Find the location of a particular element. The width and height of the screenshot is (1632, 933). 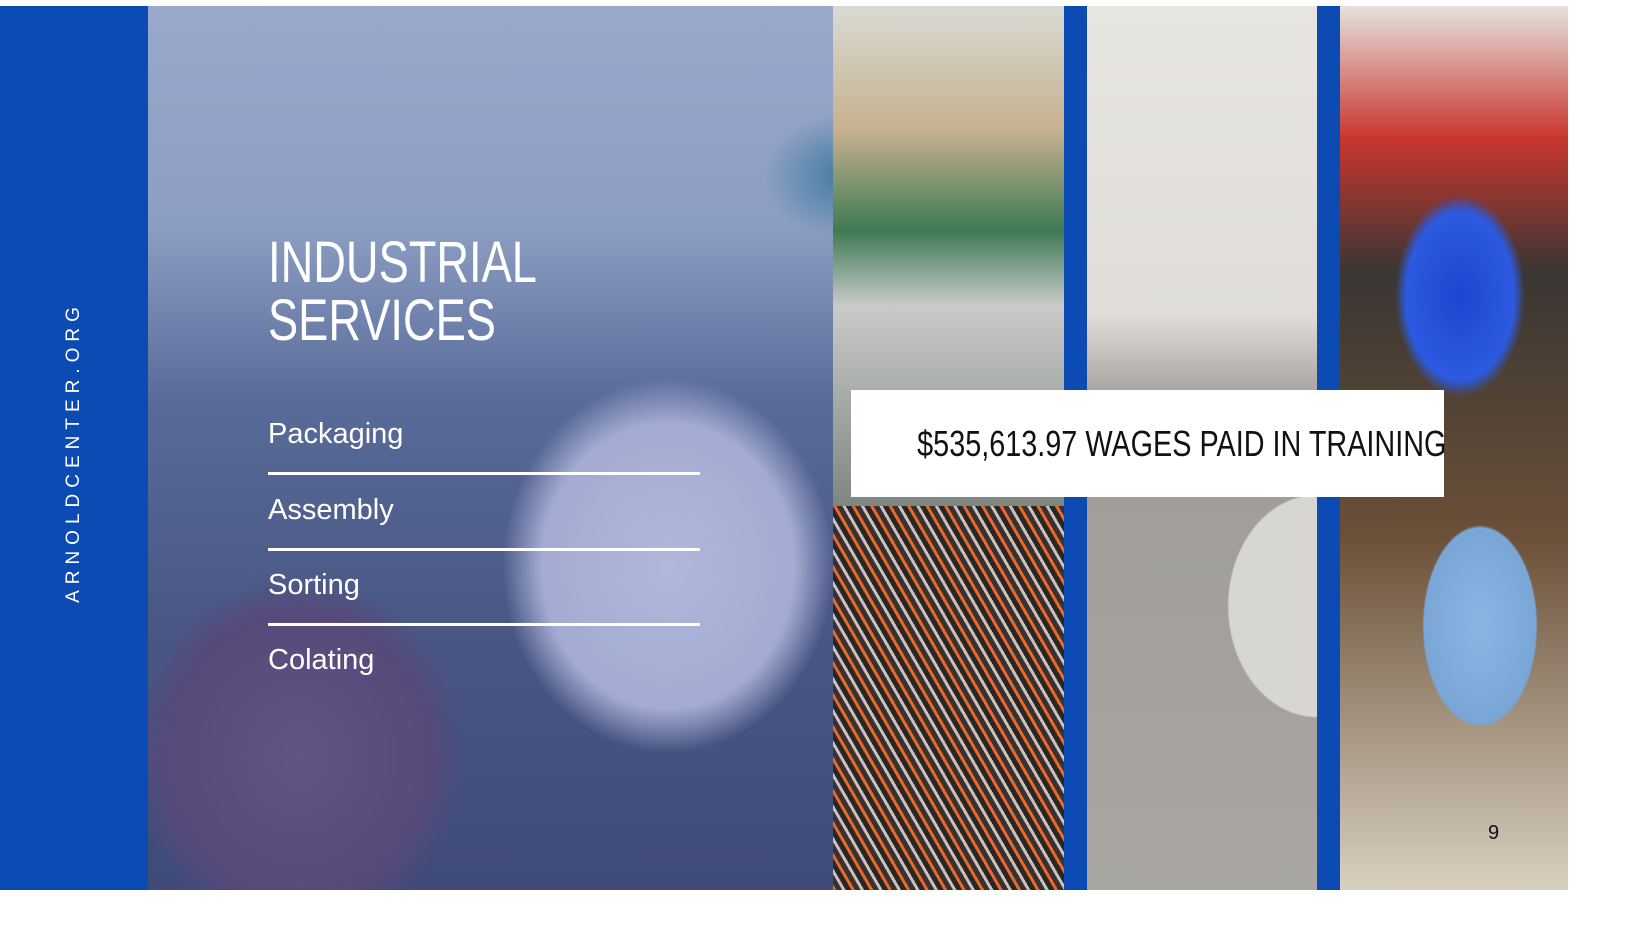

service-item: Sorting is located at coordinates (314, 585).